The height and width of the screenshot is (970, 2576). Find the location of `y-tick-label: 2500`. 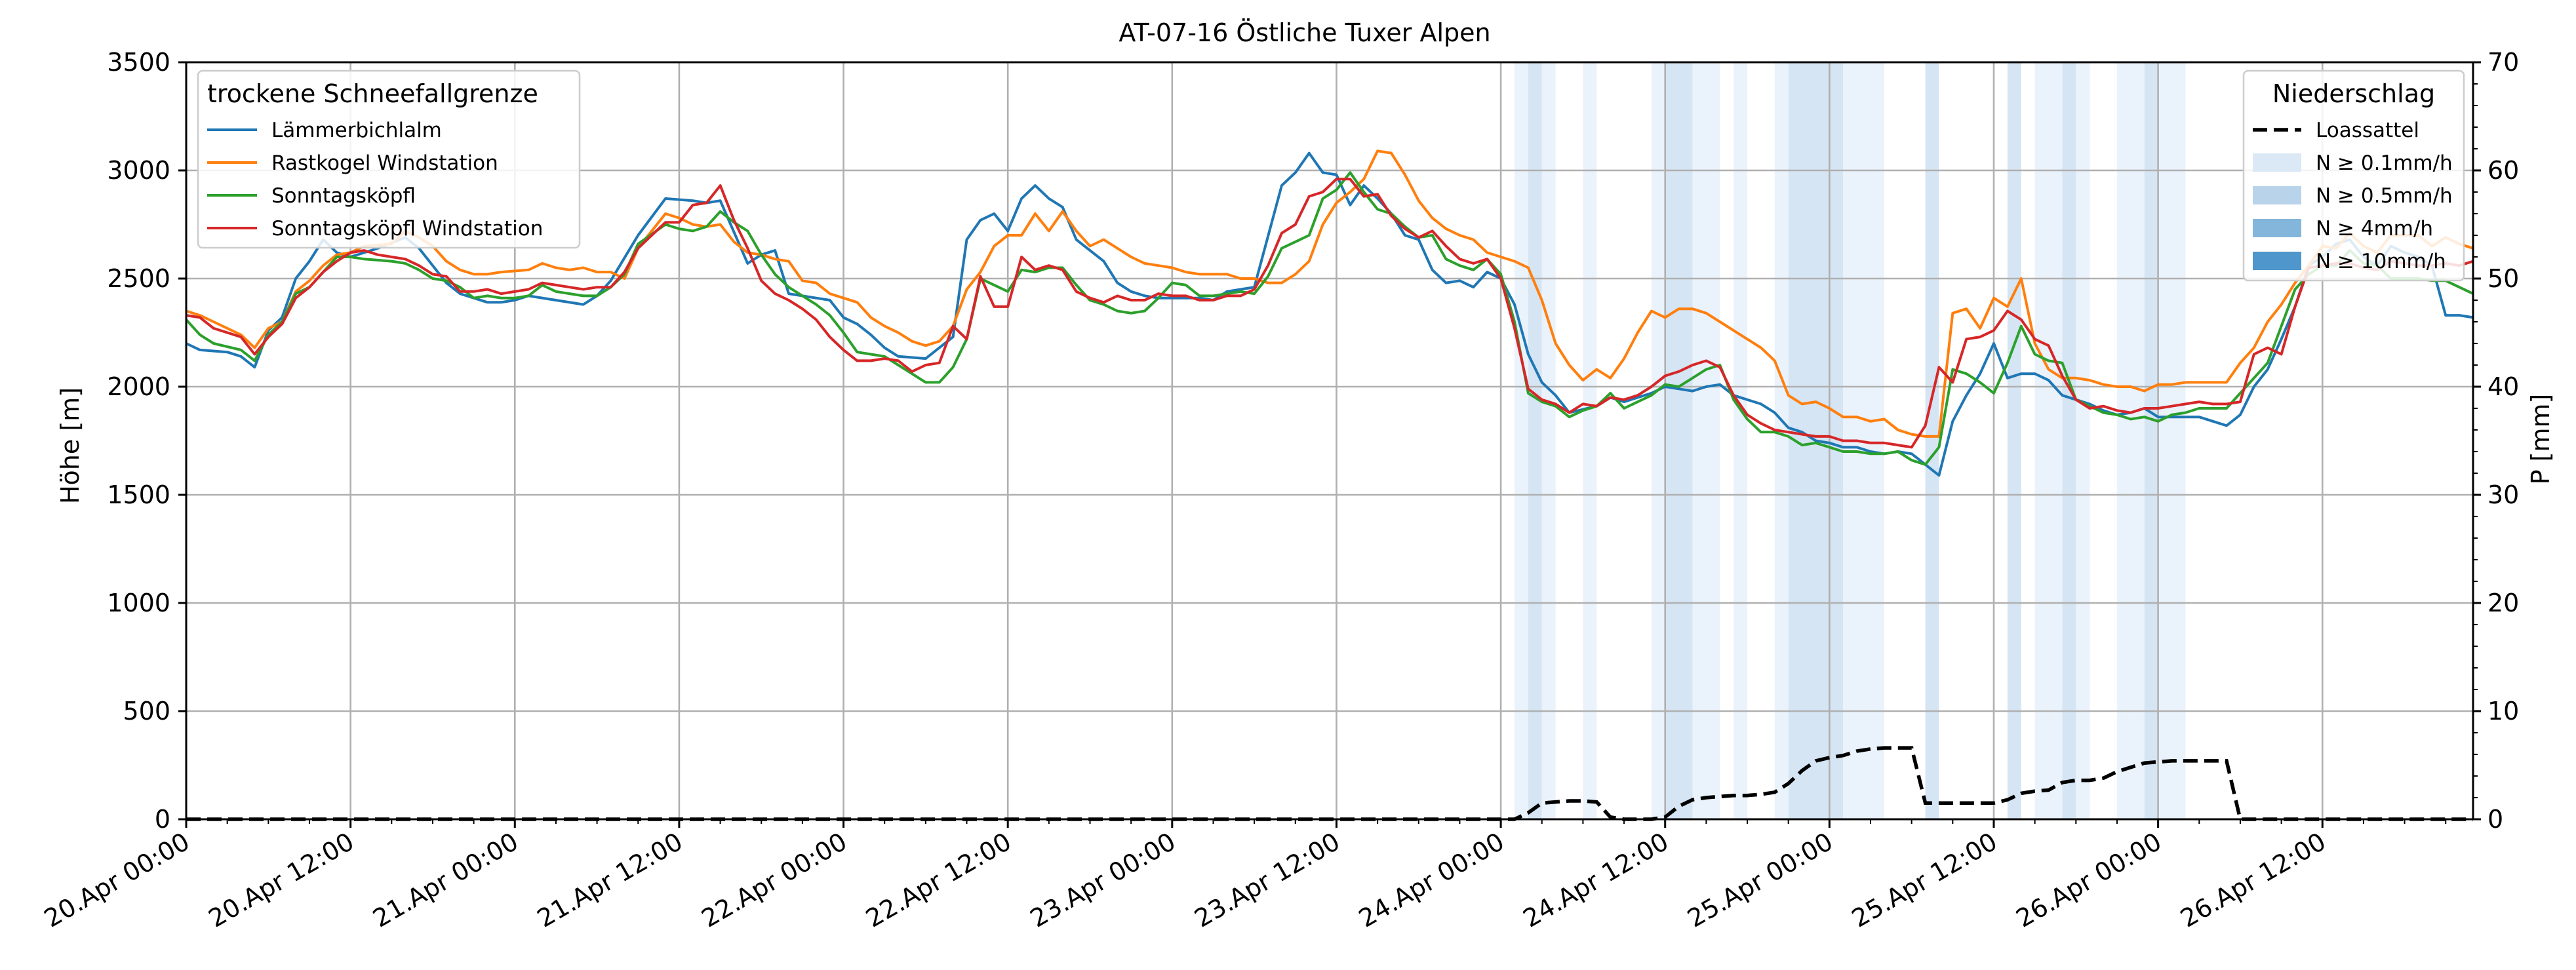

y-tick-label: 2500 is located at coordinates (138, 278).